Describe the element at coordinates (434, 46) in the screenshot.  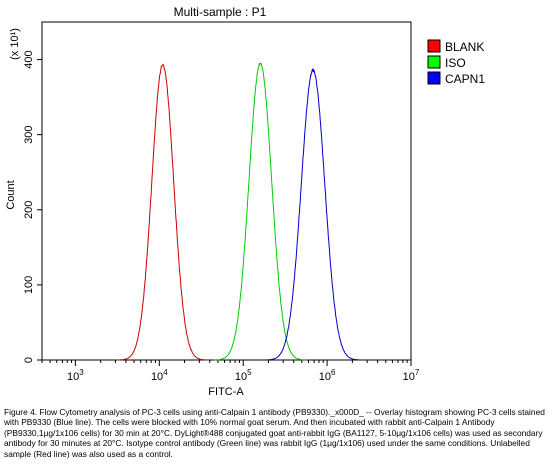
I see `legend-swatch-blank` at that location.